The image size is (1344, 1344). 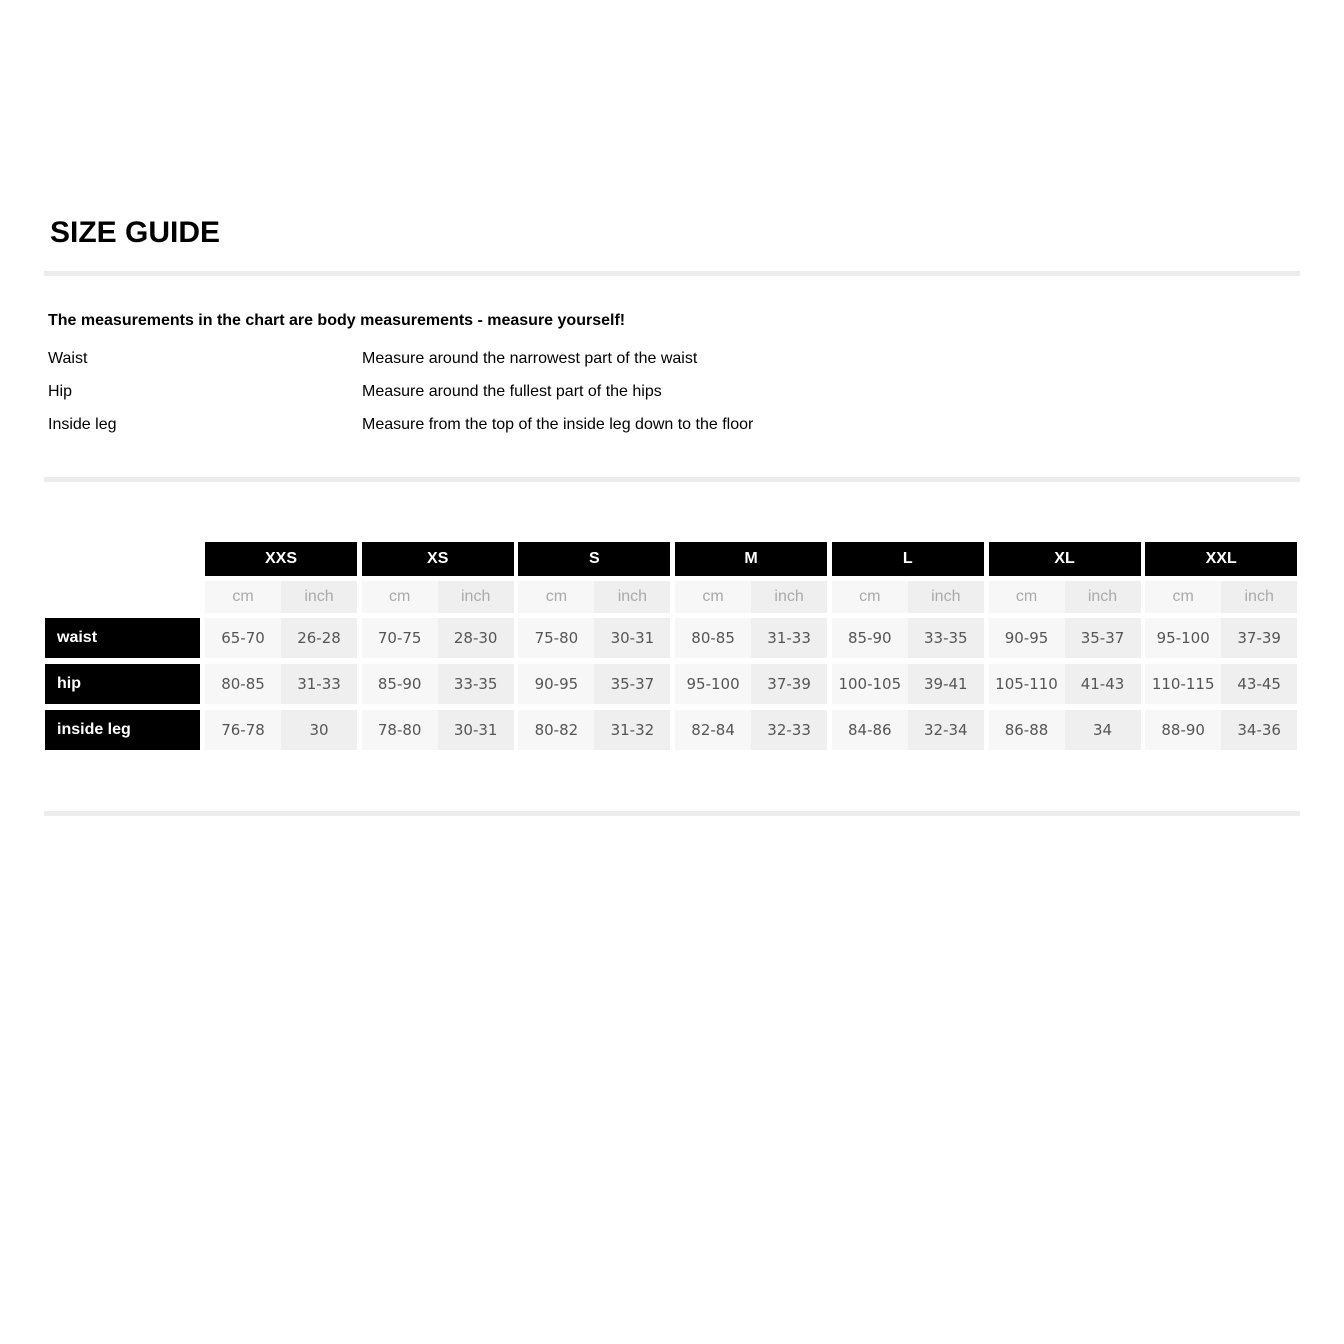 What do you see at coordinates (68, 358) in the screenshot?
I see `measurement-label: Waist` at bounding box center [68, 358].